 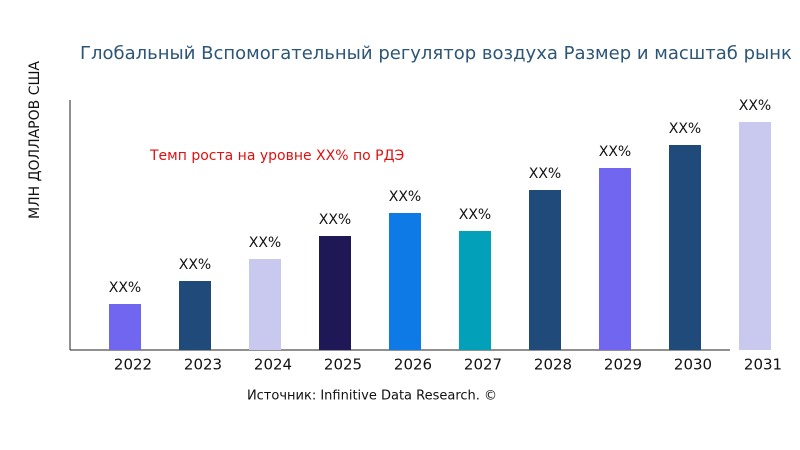 I want to click on x-tick-label: 2024, so click(x=273, y=365).